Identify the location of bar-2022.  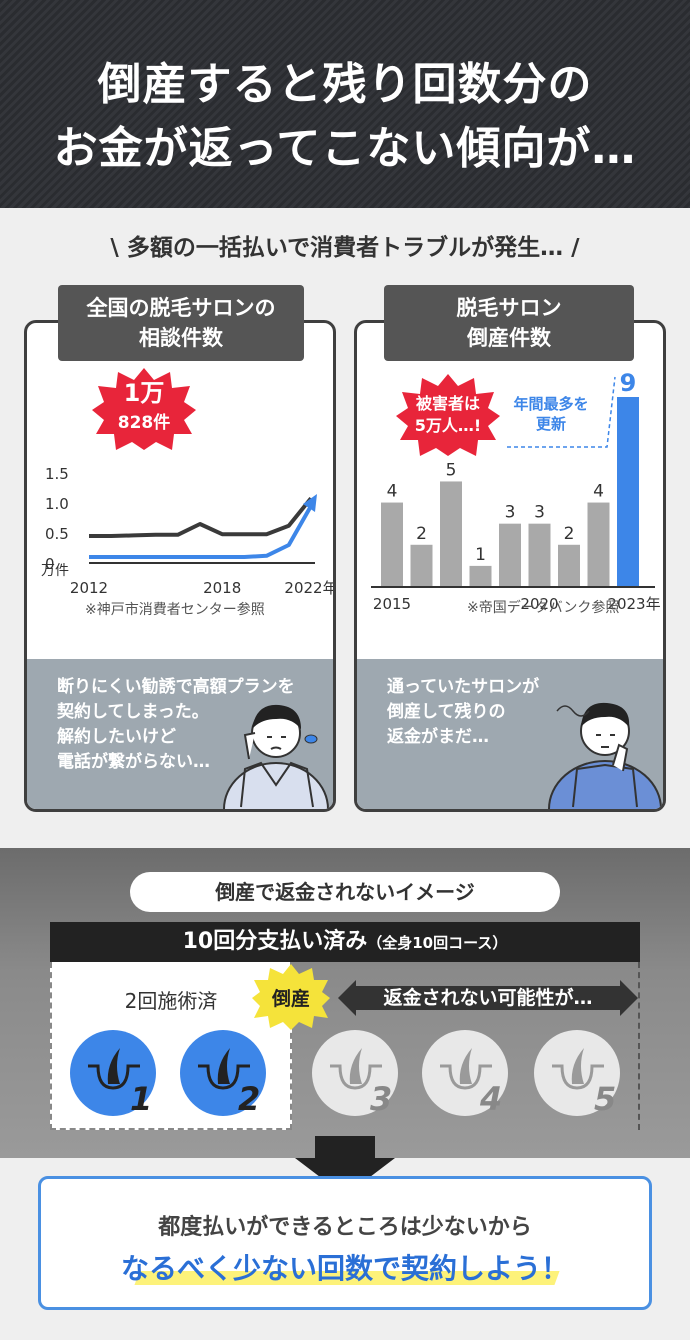
(598, 544).